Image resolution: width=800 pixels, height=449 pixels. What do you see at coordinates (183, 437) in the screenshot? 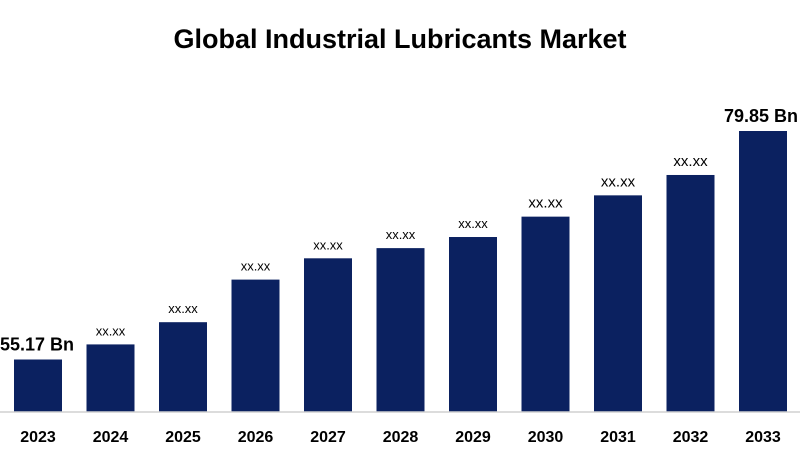
I see `x-tick-label-2025: 2025` at bounding box center [183, 437].